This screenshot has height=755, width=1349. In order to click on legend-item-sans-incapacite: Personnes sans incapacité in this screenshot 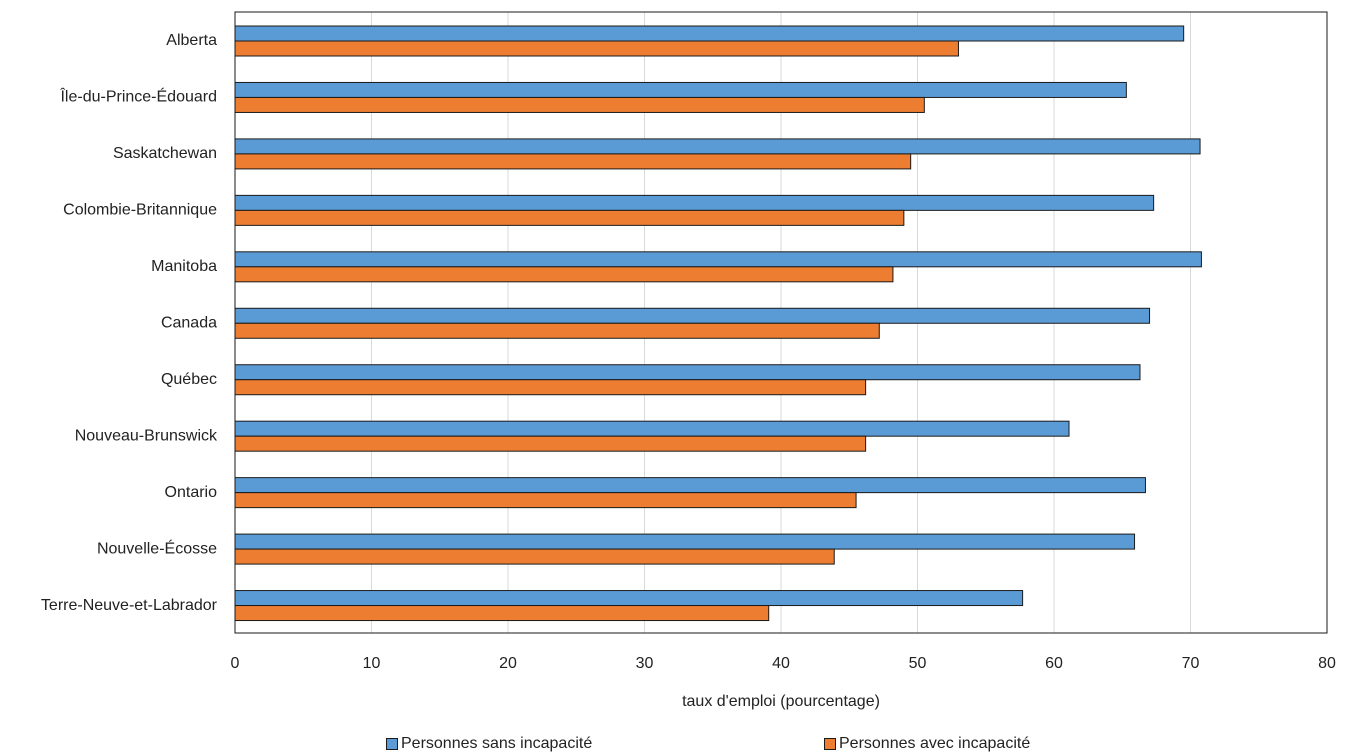, I will do `click(489, 744)`.